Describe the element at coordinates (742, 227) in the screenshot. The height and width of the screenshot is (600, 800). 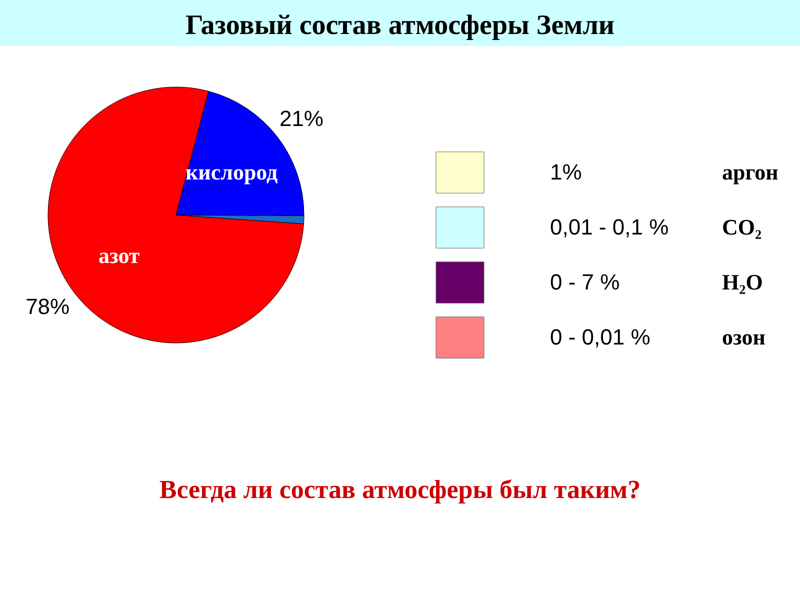
I see `category-label: CO₂` at that location.